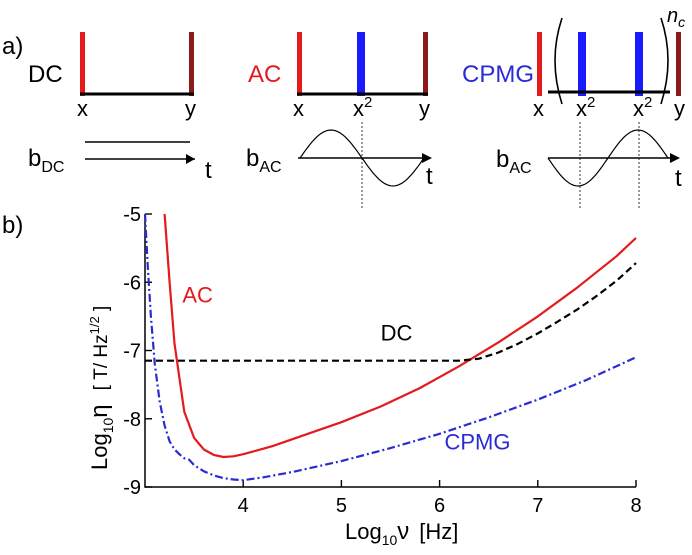 The image size is (692, 555). I want to click on dc-b-label: bDC, so click(46, 160).